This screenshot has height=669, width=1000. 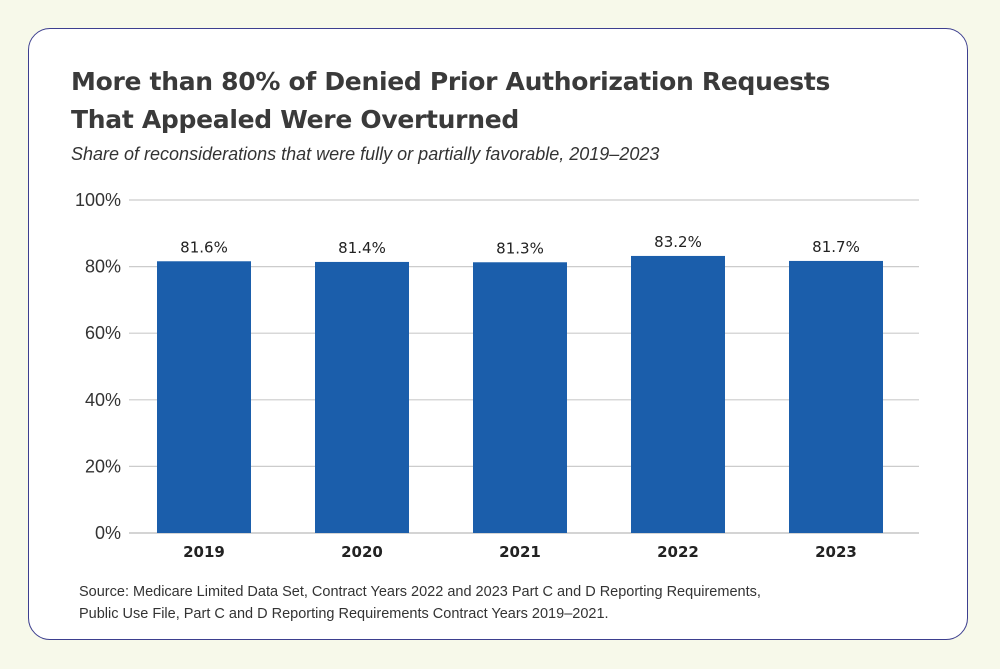 What do you see at coordinates (362, 248) in the screenshot?
I see `data-label: 81.4%` at bounding box center [362, 248].